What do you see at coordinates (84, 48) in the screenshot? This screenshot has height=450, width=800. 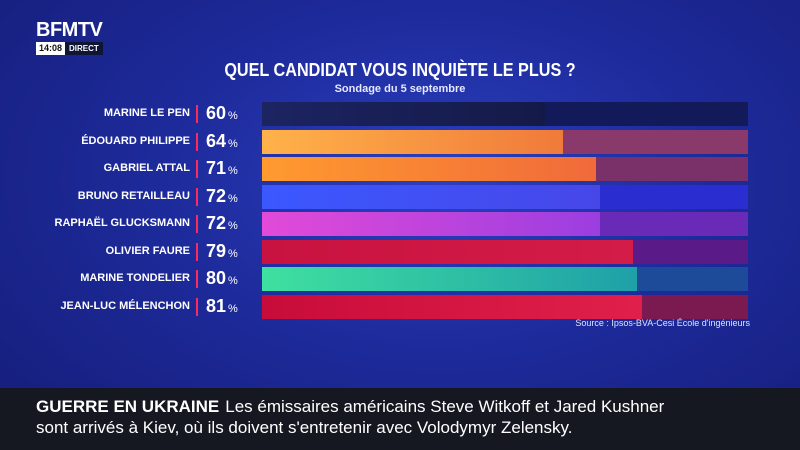 I see `live-tag: DIRECT` at bounding box center [84, 48].